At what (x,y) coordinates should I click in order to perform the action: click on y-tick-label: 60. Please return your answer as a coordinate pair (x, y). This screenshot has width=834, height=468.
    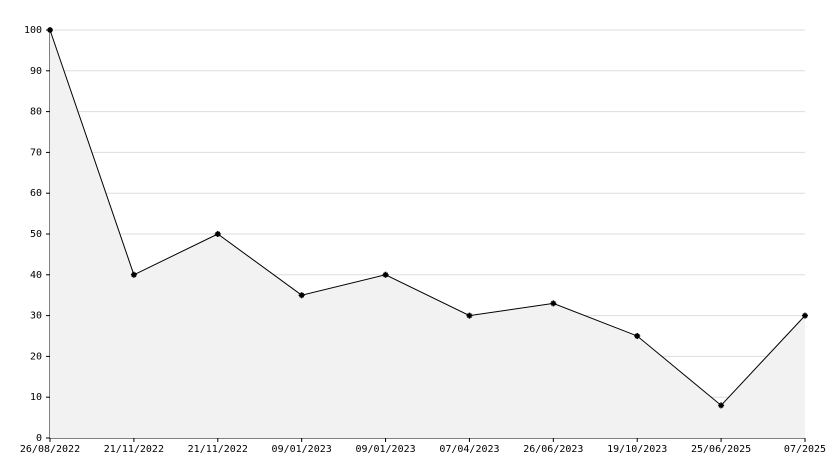
    Looking at the image, I should click on (36, 193).